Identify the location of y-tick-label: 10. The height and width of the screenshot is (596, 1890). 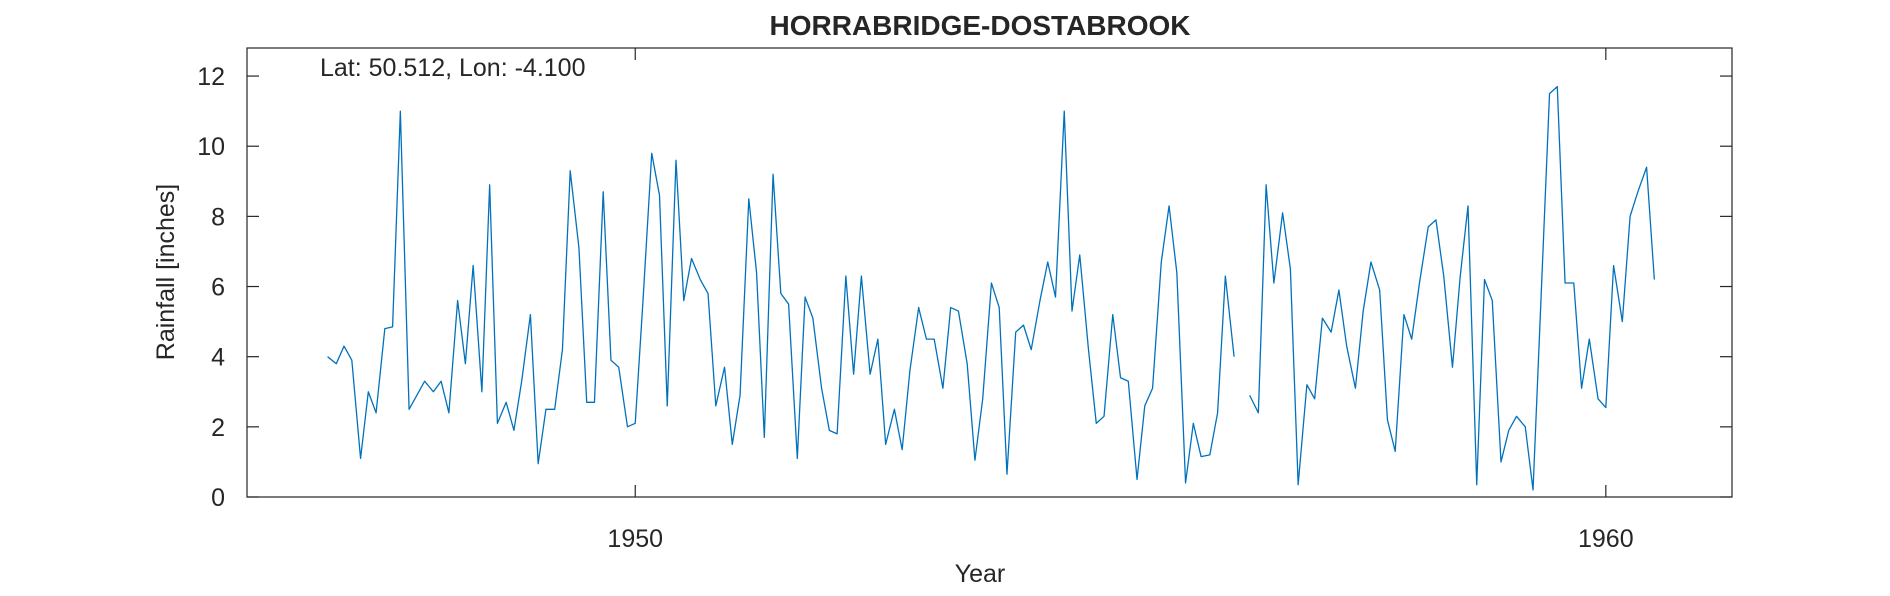
(211, 147).